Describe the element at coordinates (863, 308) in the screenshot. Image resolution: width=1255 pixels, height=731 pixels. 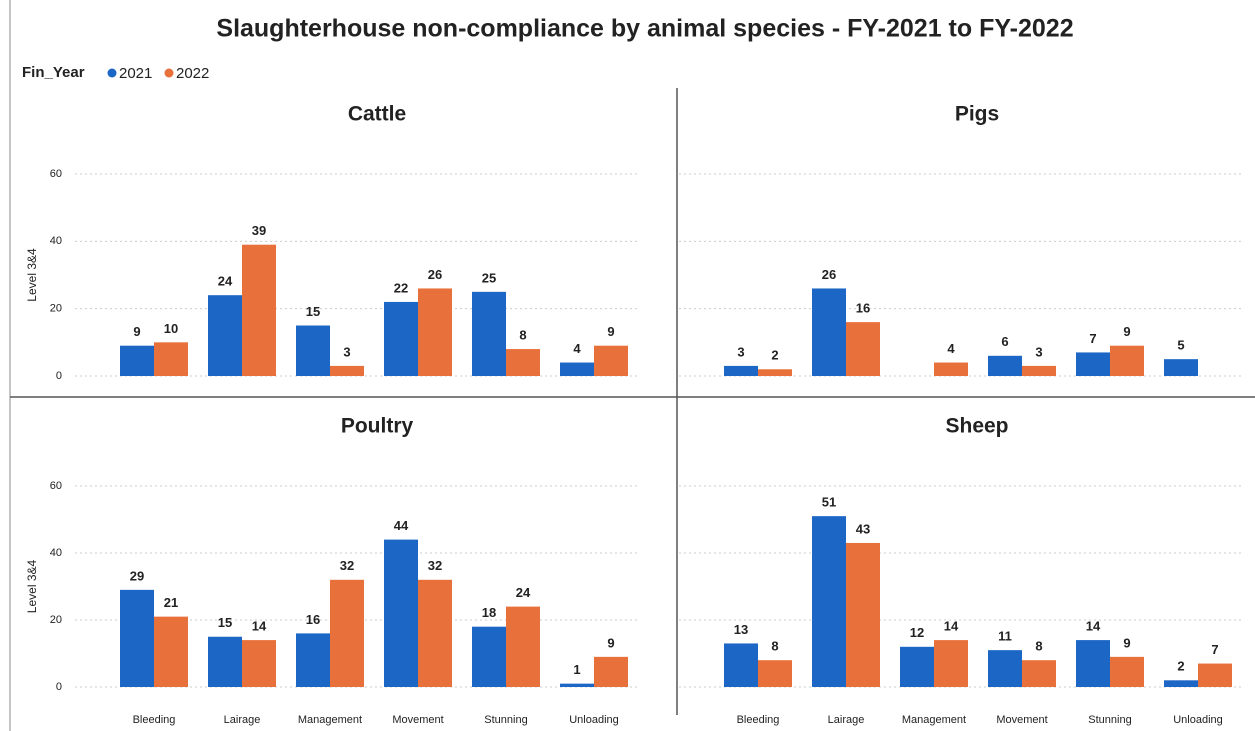
I see `data-label: 16` at that location.